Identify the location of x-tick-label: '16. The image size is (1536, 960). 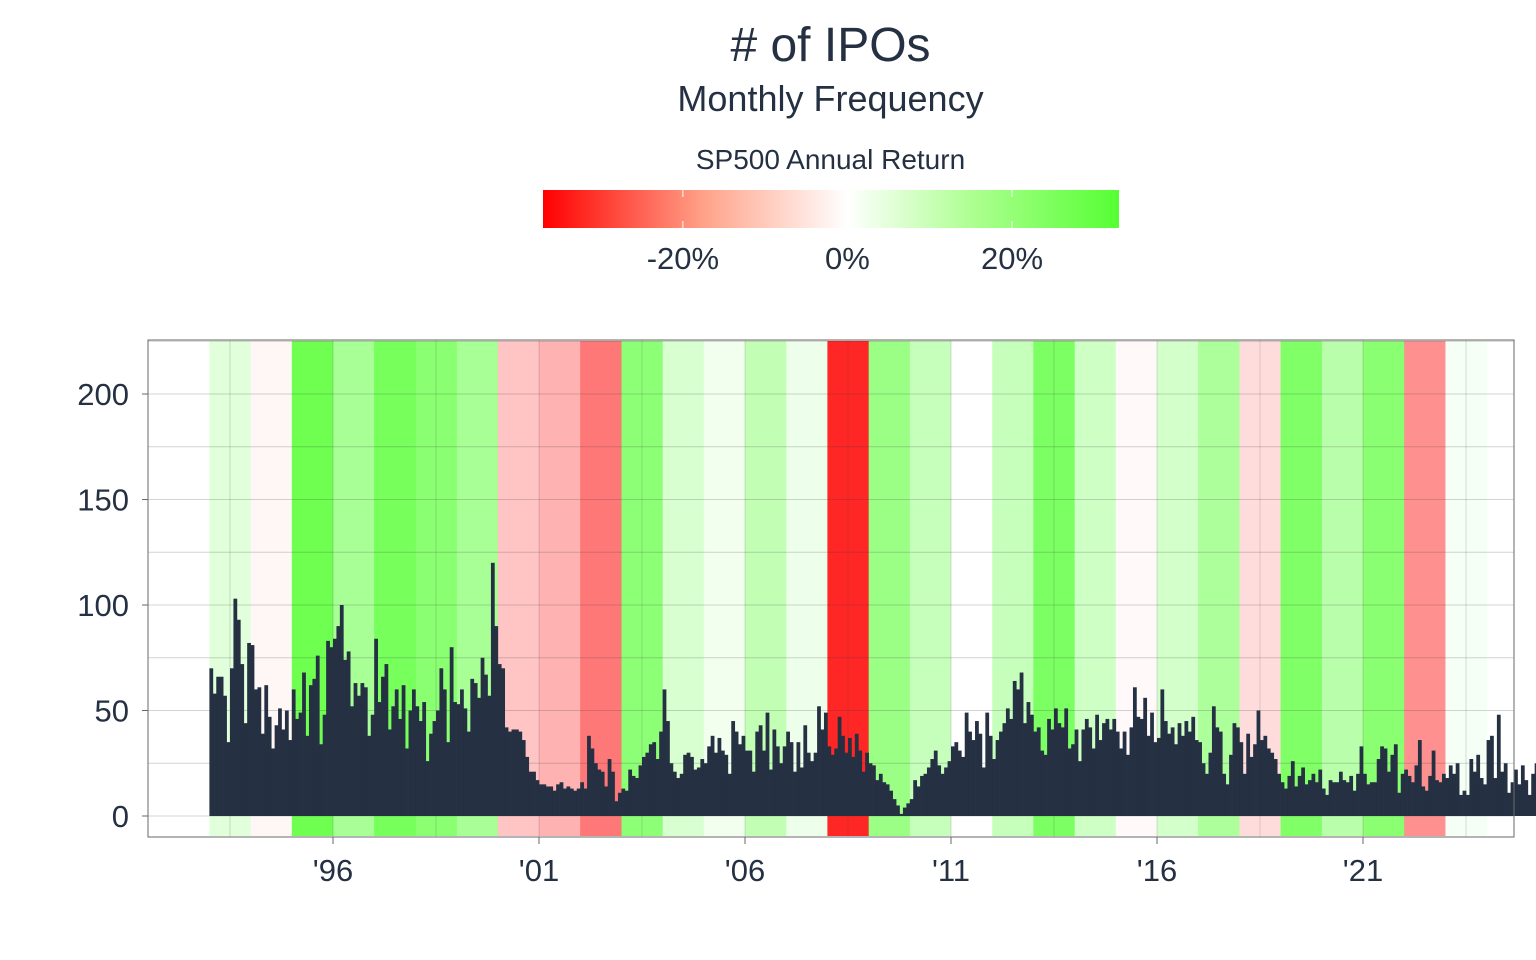
(1157, 870).